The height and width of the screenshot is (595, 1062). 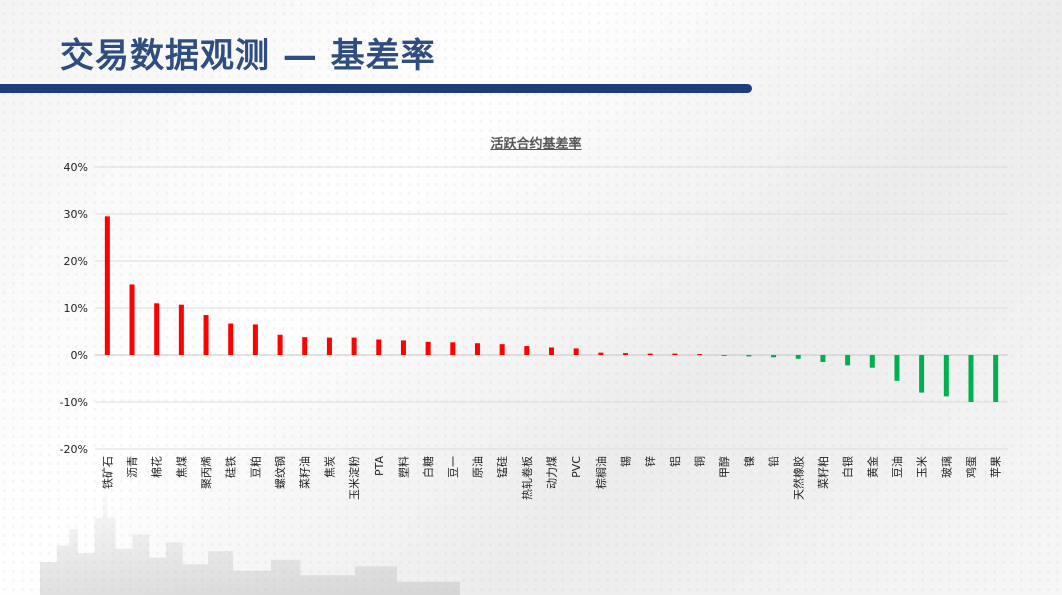 What do you see at coordinates (996, 467) in the screenshot?
I see `x-category-label: 苹果` at bounding box center [996, 467].